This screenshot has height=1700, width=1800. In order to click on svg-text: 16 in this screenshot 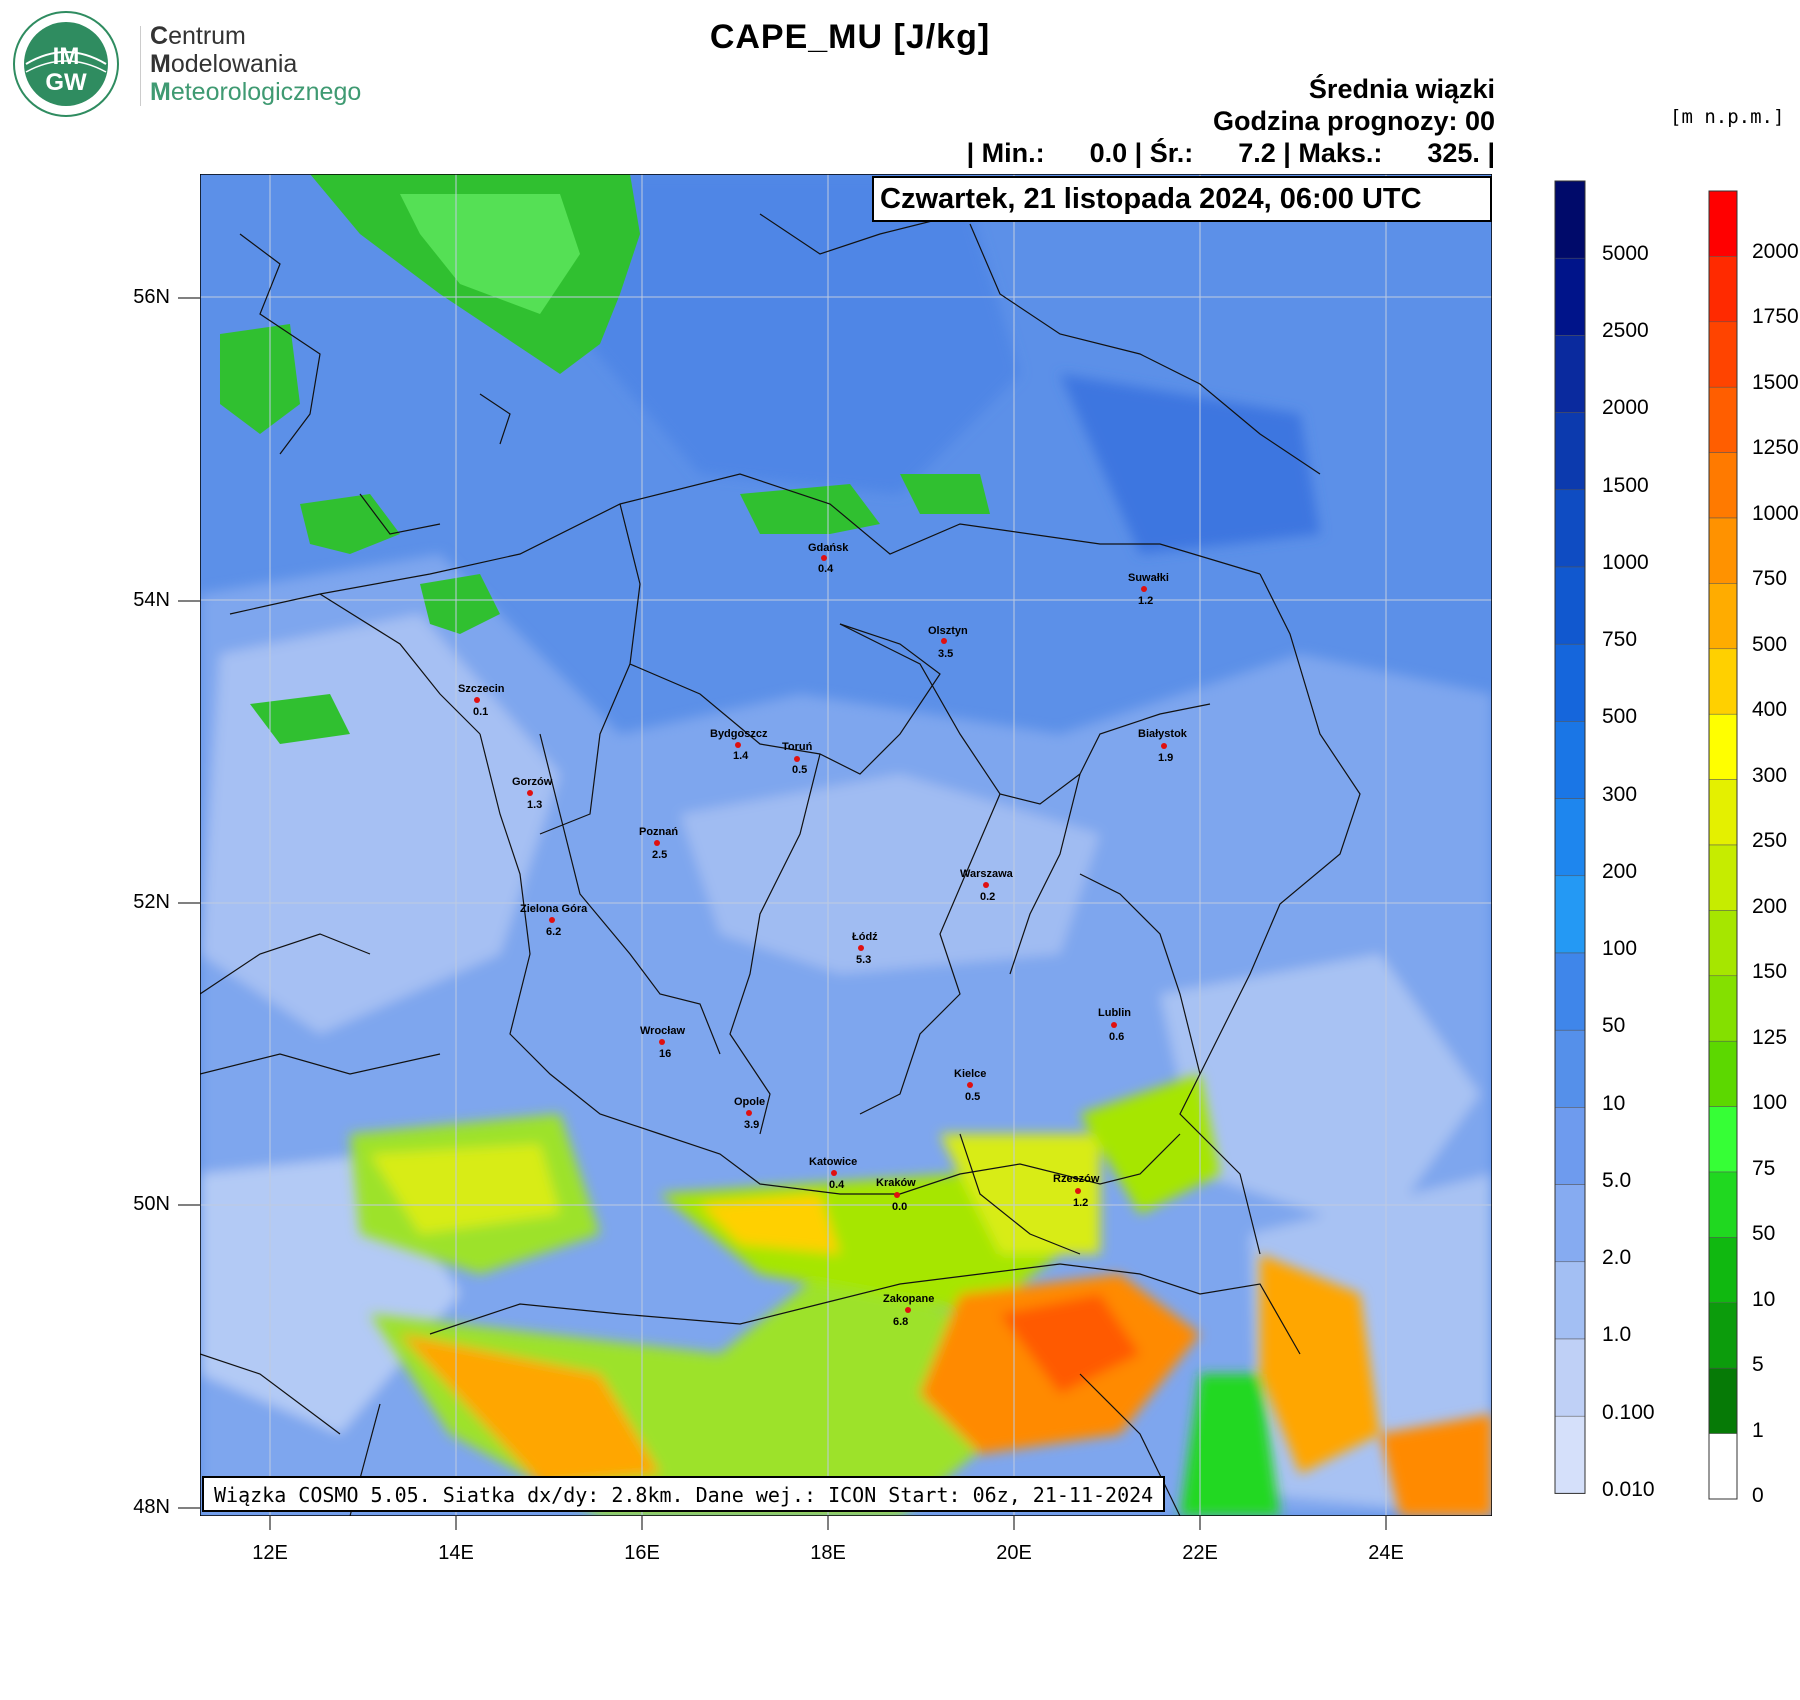, I will do `click(665, 1054)`.